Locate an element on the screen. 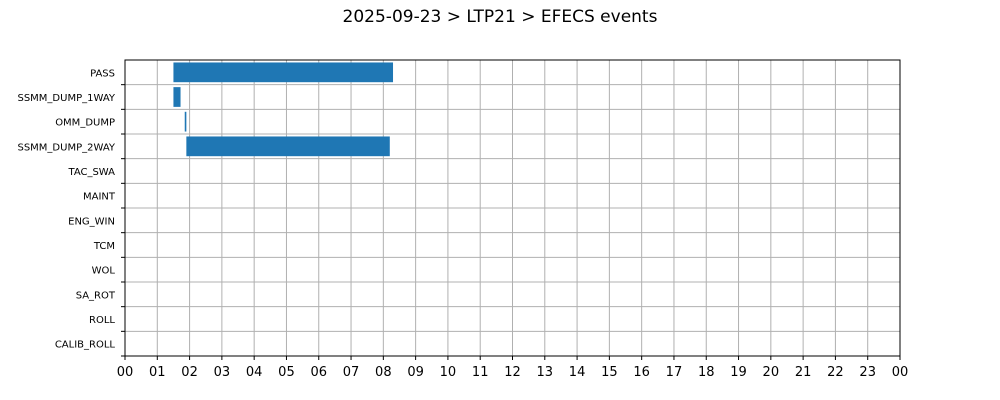 The height and width of the screenshot is (400, 1000). x-tick-label: 22 is located at coordinates (835, 372).